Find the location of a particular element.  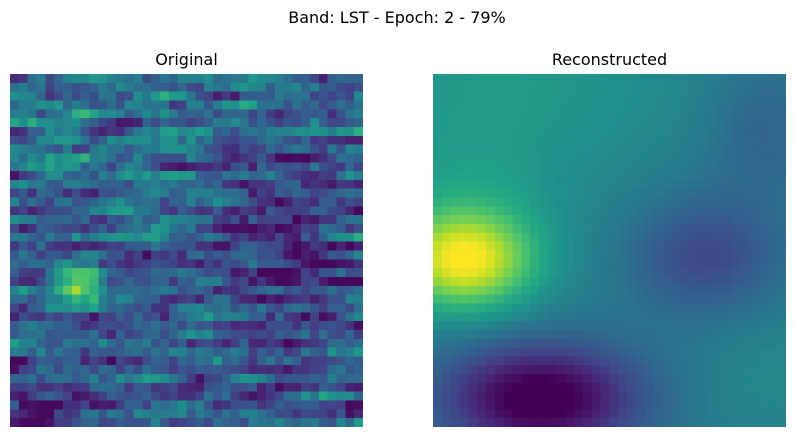

original-title: Original is located at coordinates (186, 59).